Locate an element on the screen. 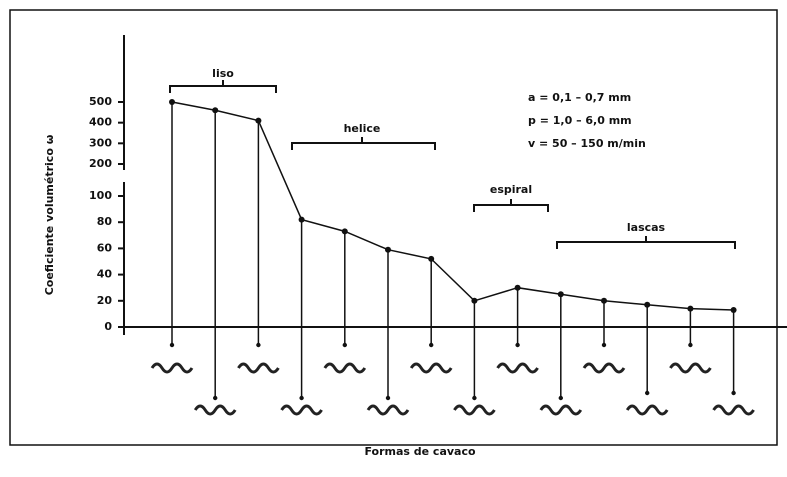 The width and height of the screenshot is (787, 477). y-tick-label: 0 is located at coordinates (108, 326).